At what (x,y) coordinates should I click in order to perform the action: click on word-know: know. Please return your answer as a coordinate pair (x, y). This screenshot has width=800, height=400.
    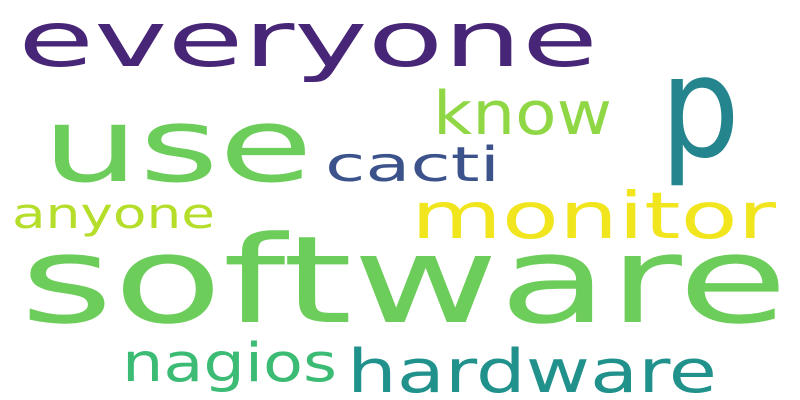
    Looking at the image, I should click on (522, 113).